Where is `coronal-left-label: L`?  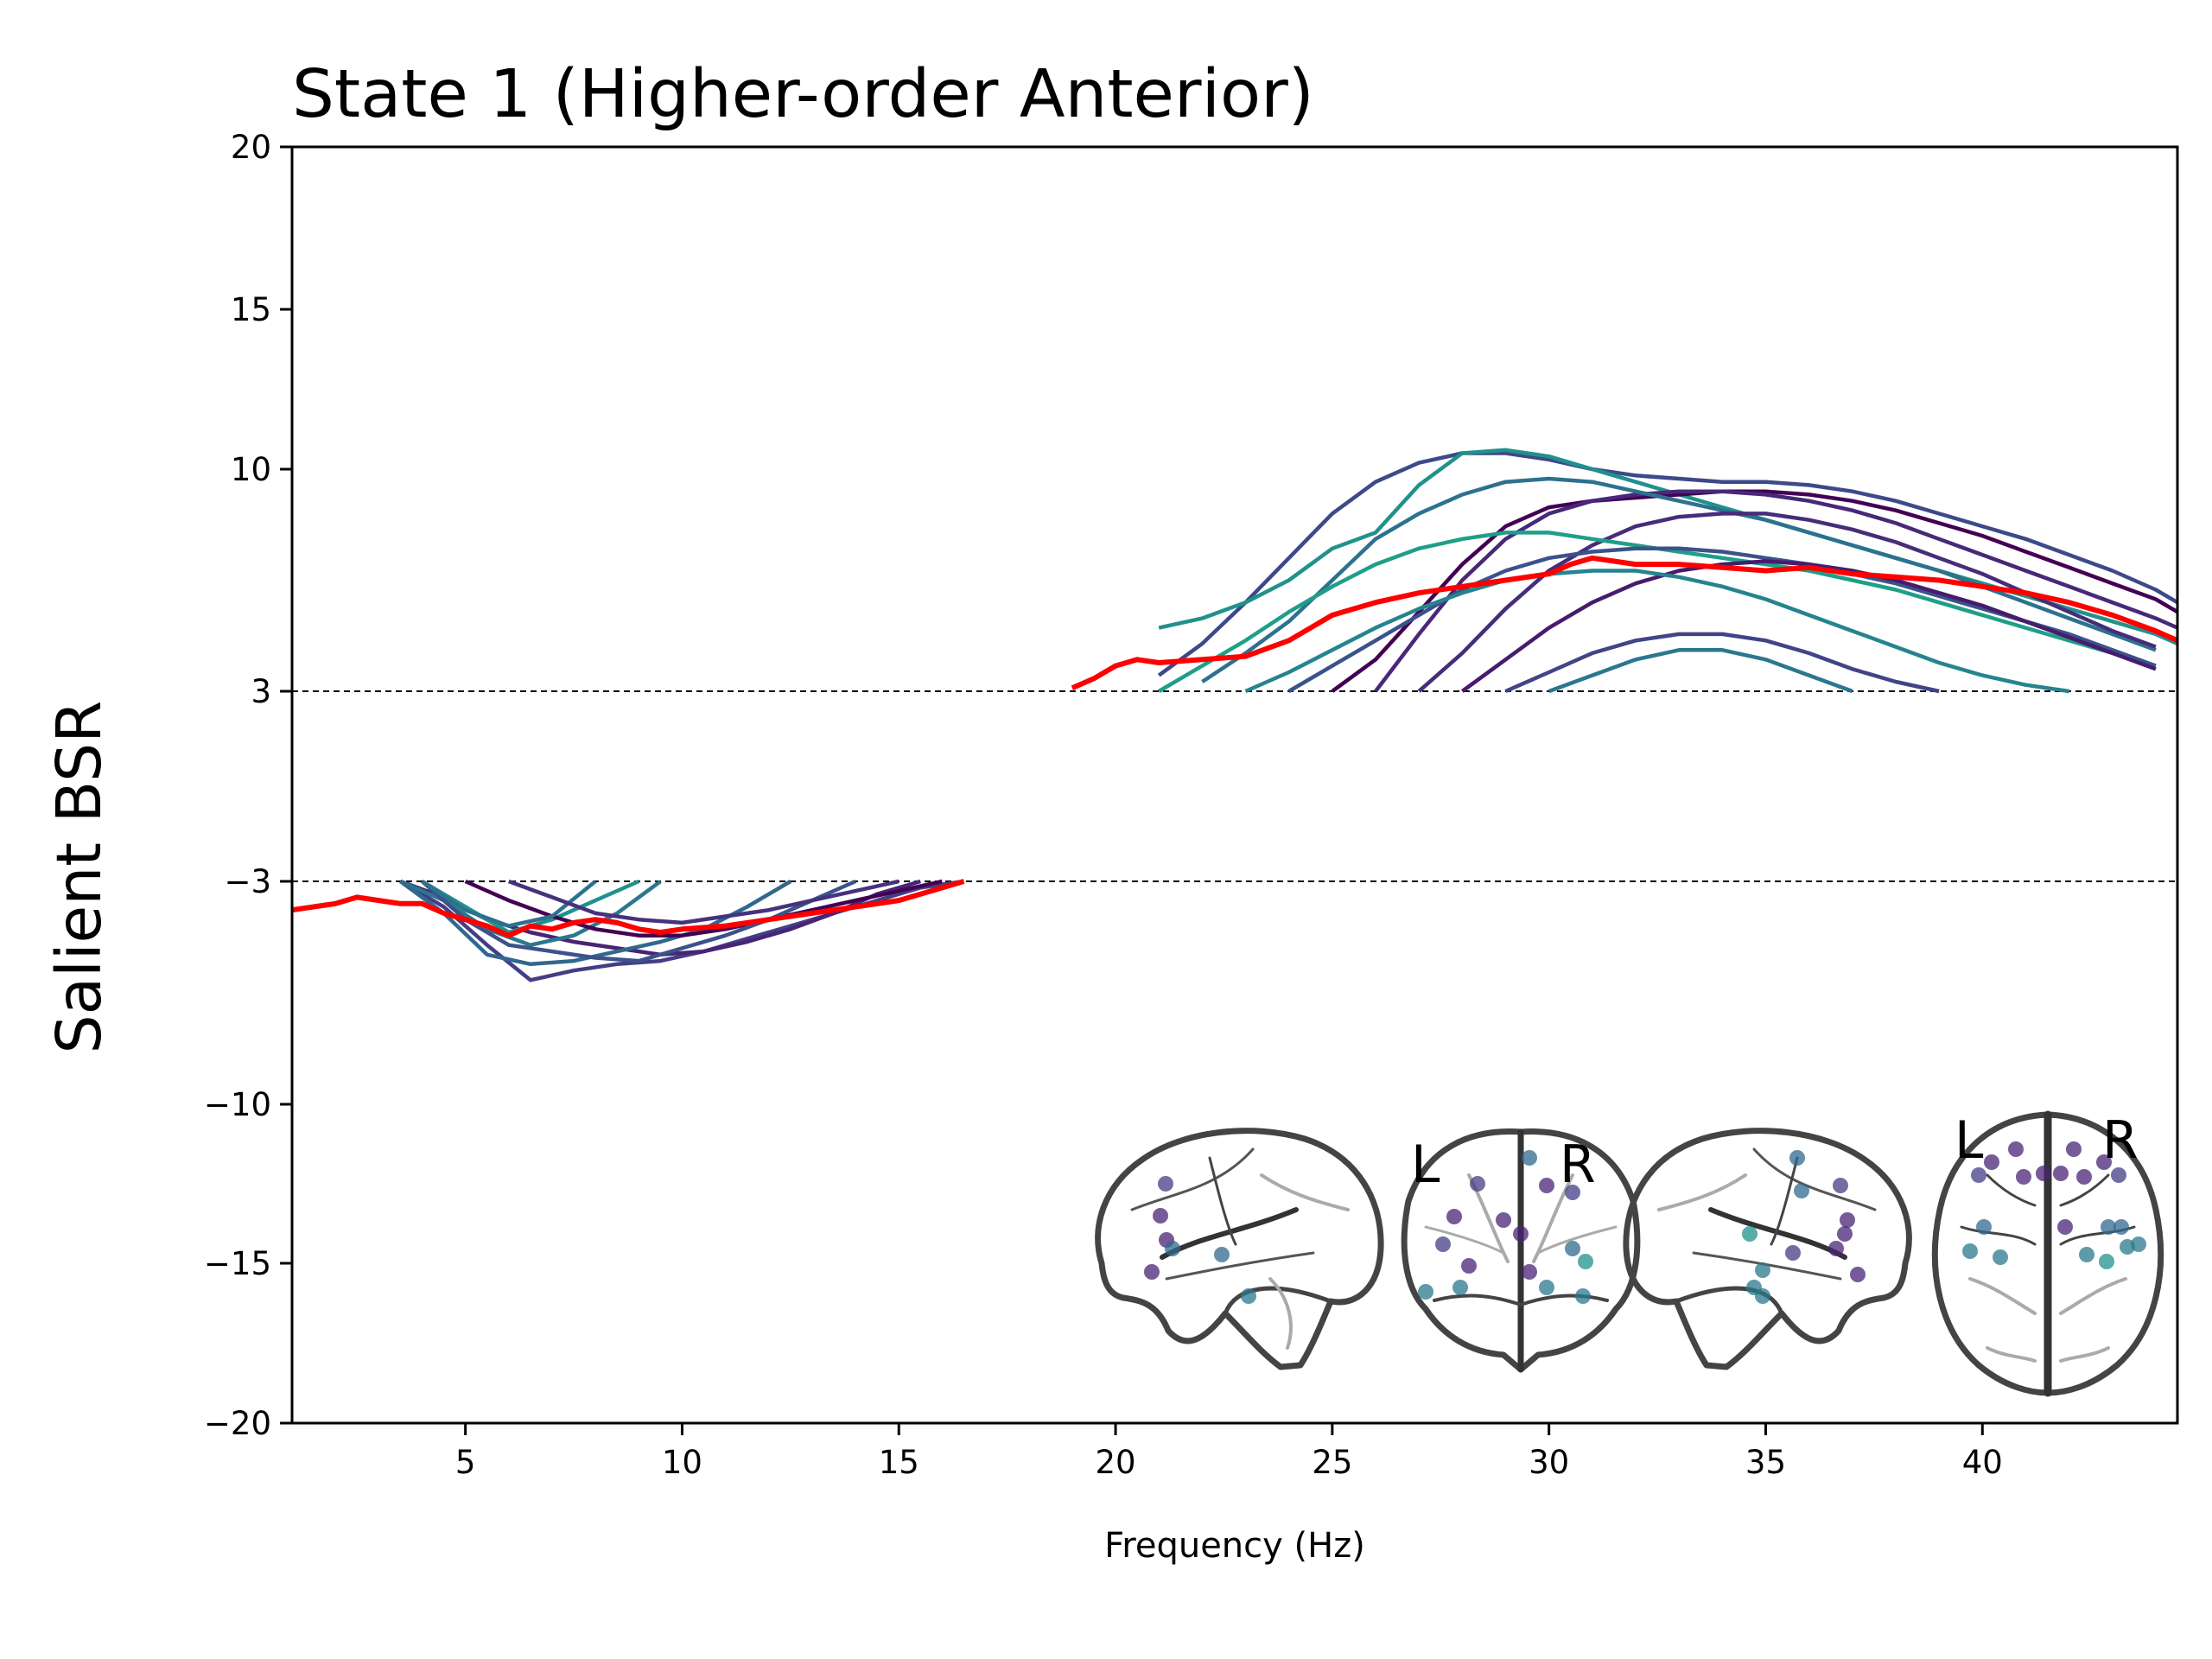 coronal-left-label: L is located at coordinates (1425, 1165).